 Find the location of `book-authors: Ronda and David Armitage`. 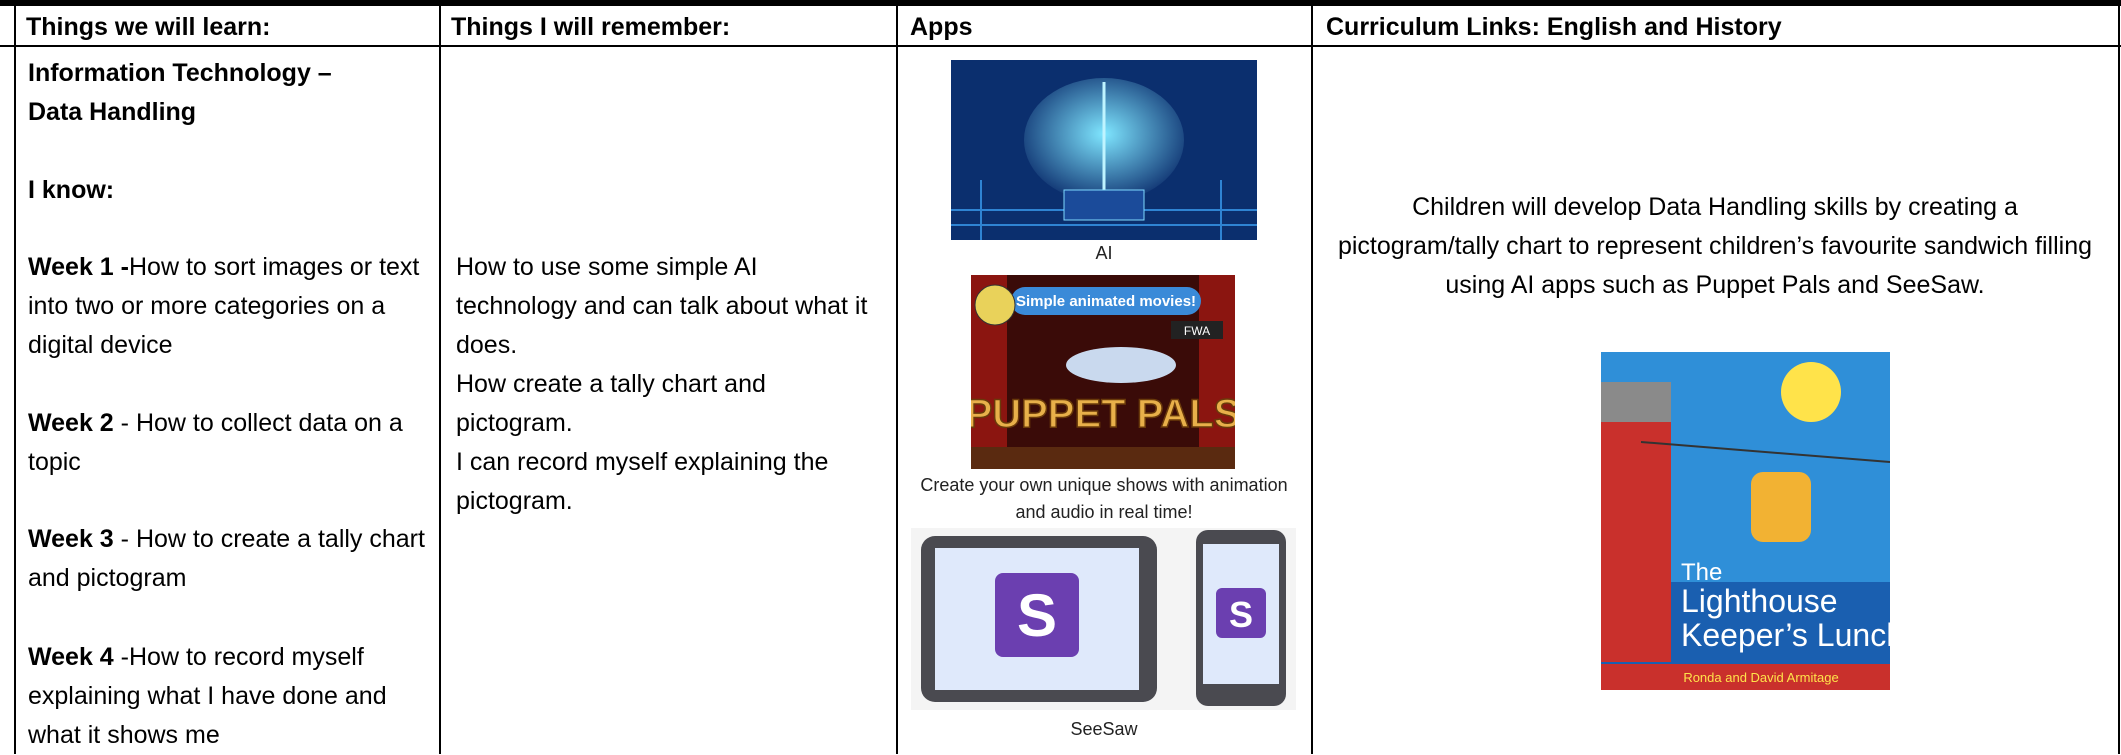

book-authors: Ronda and David Armitage is located at coordinates (1760, 677).